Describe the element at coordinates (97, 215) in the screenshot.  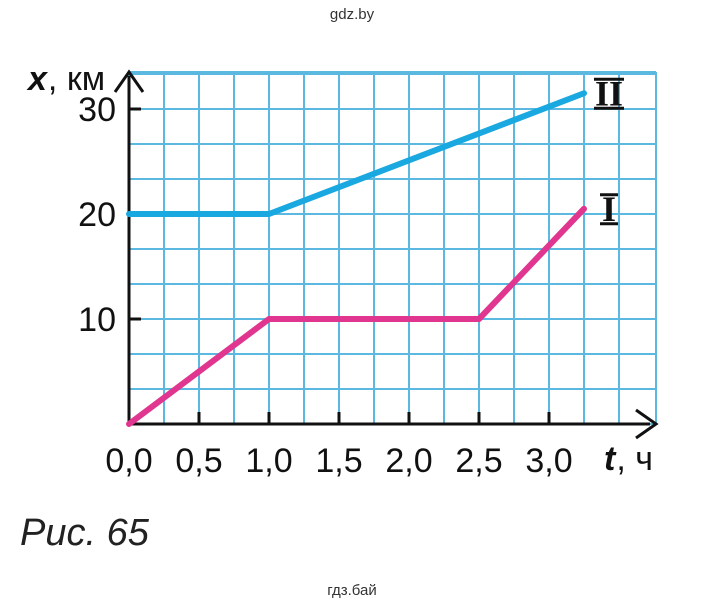
I see `y-tick-label: 20` at that location.